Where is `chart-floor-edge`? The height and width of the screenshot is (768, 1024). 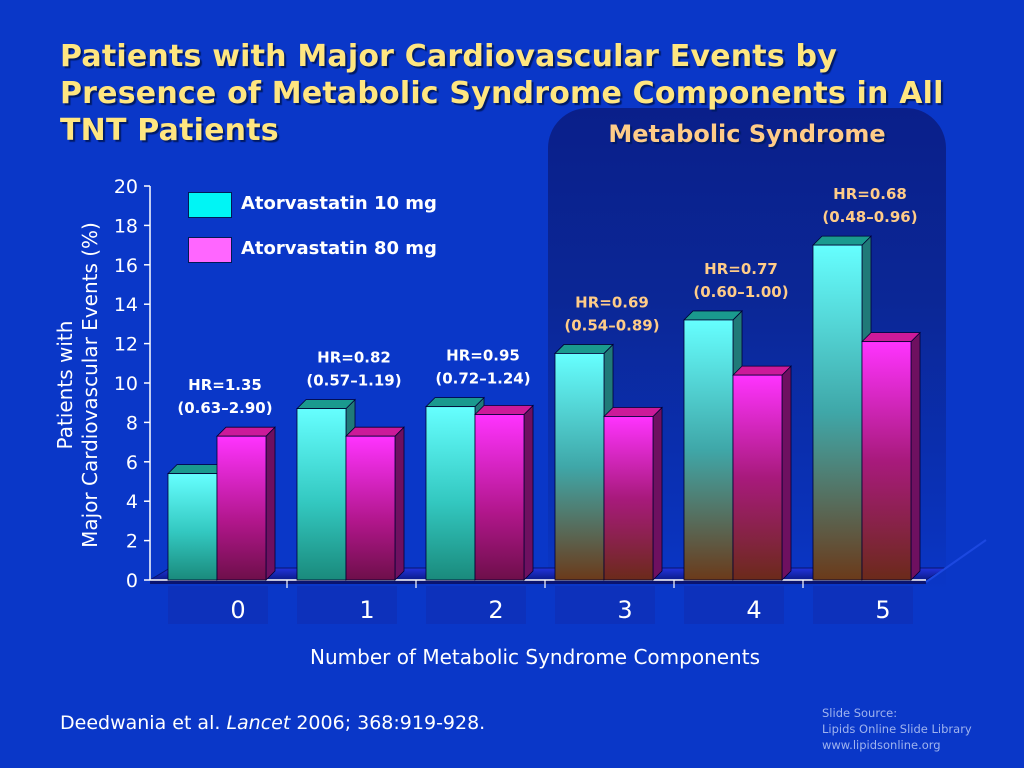
chart-floor-edge is located at coordinates (538, 582).